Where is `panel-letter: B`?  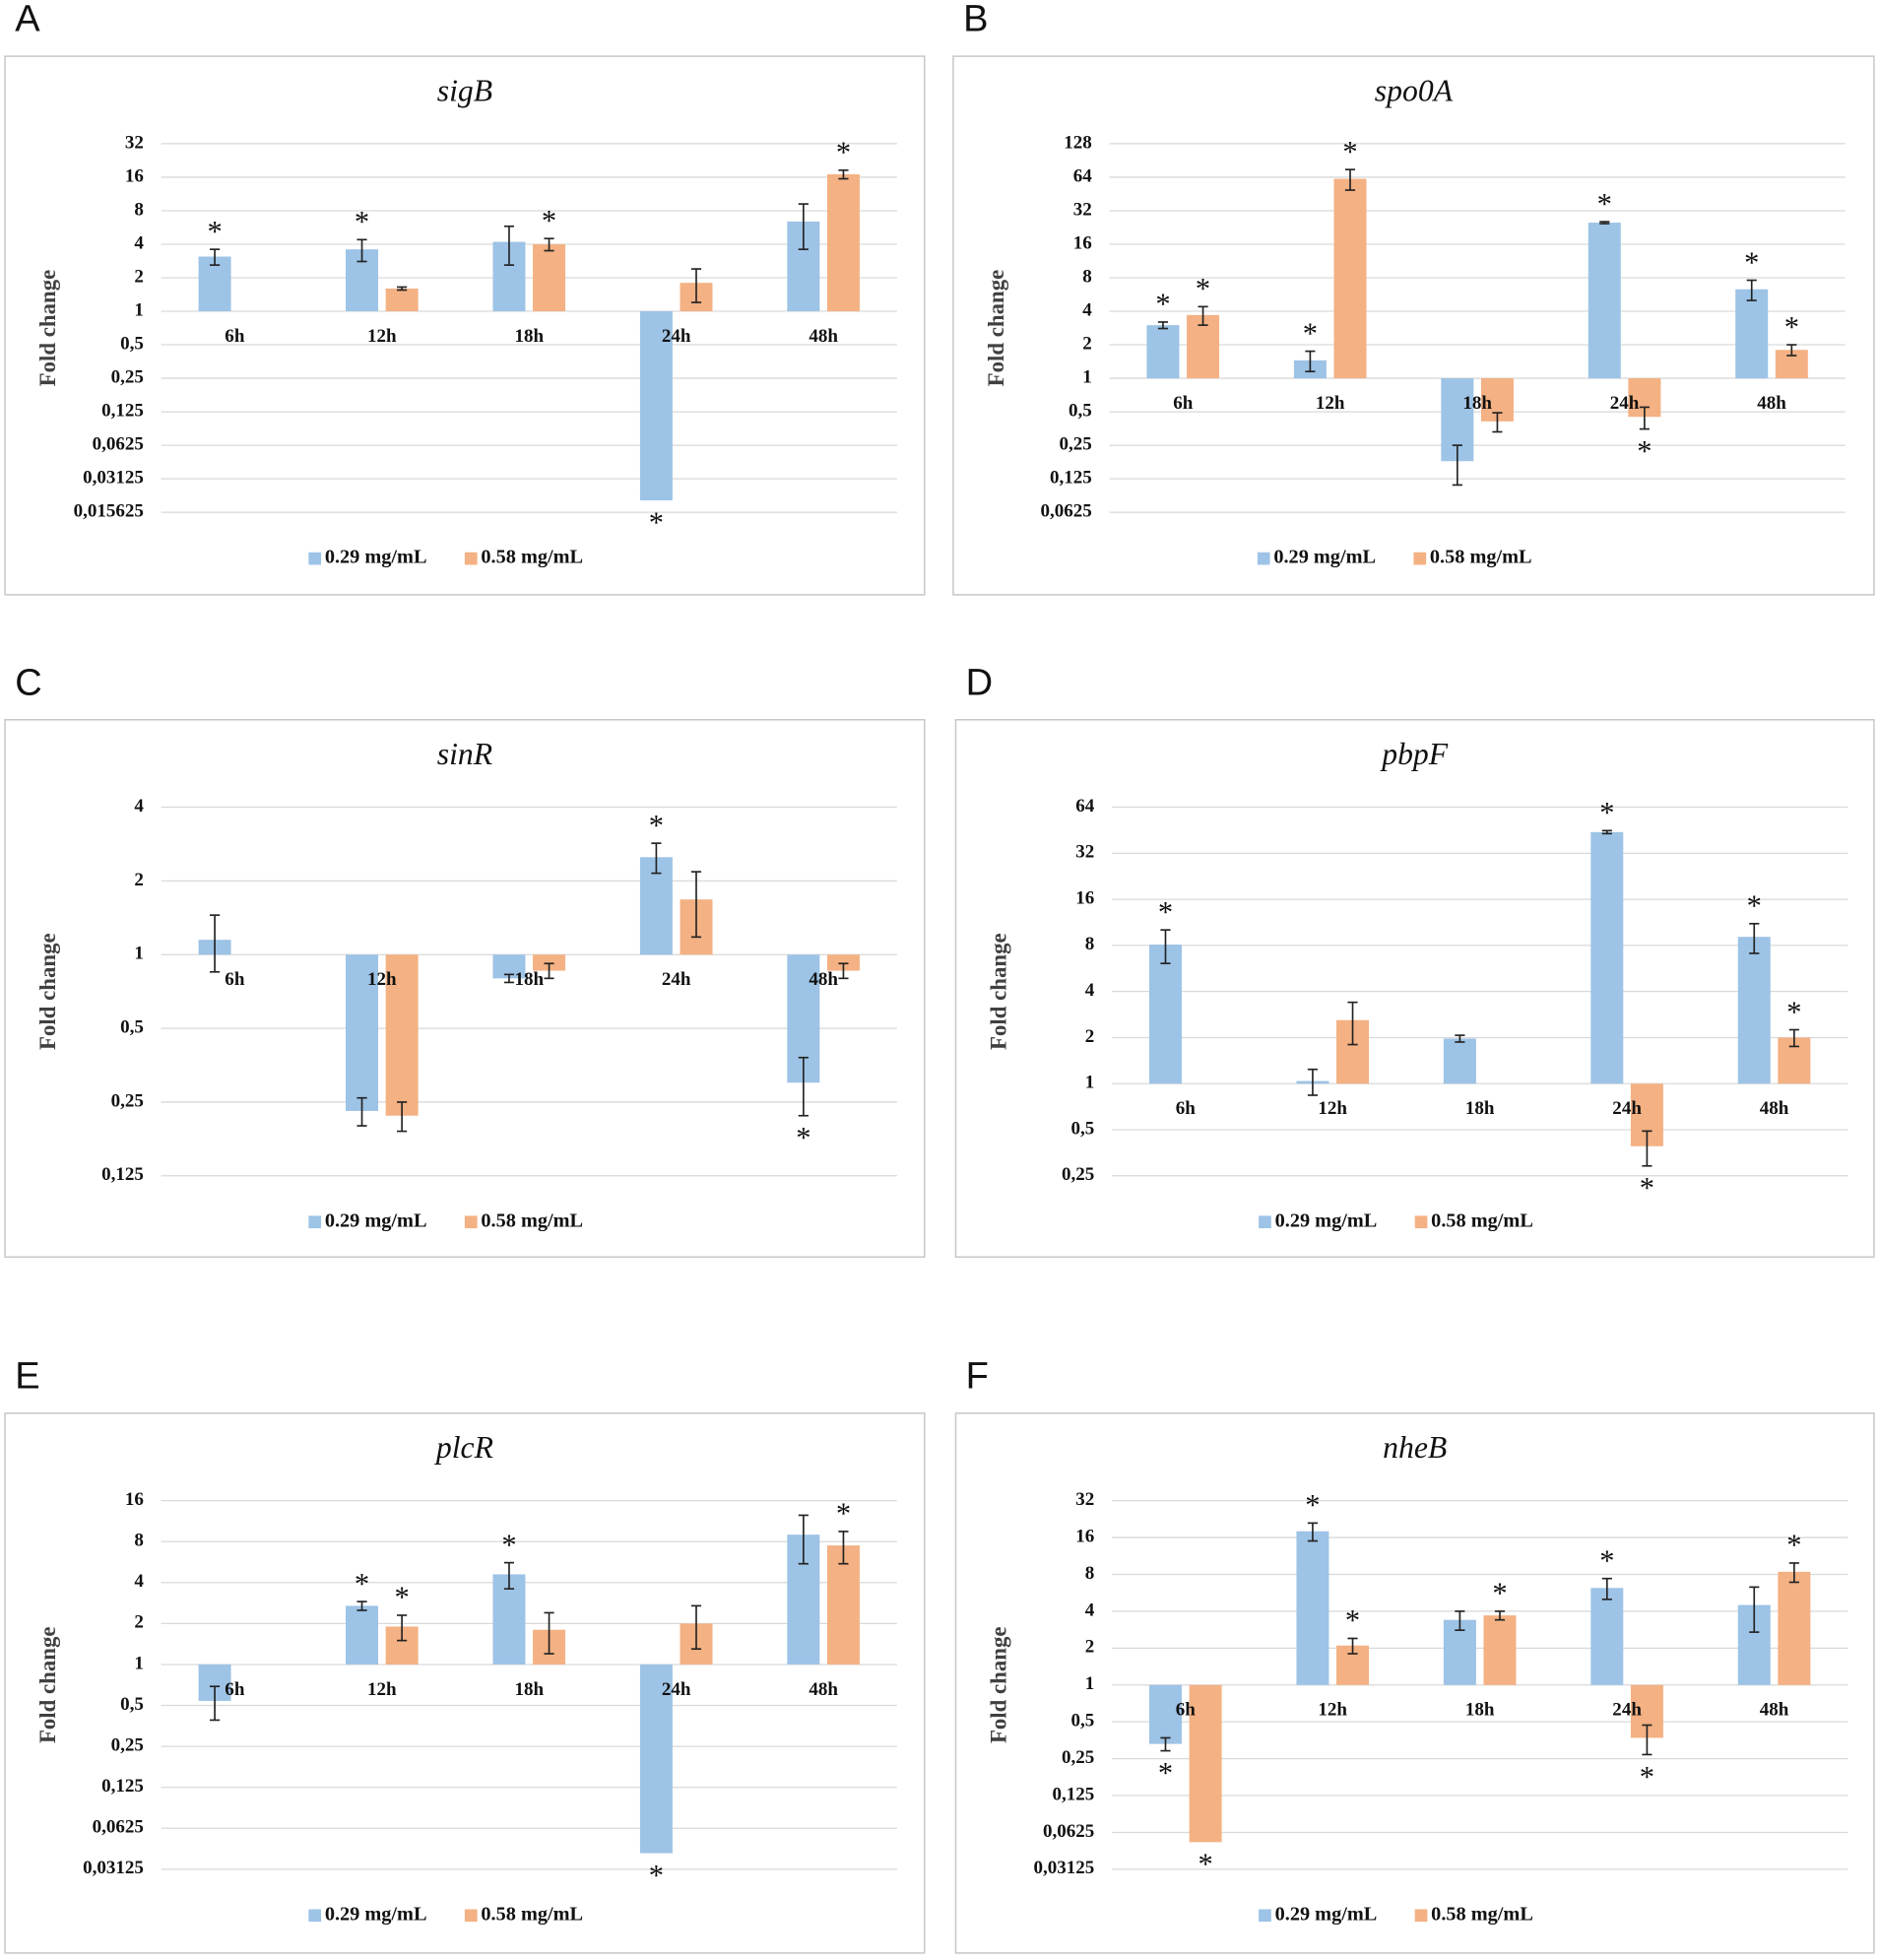 panel-letter: B is located at coordinates (975, 20).